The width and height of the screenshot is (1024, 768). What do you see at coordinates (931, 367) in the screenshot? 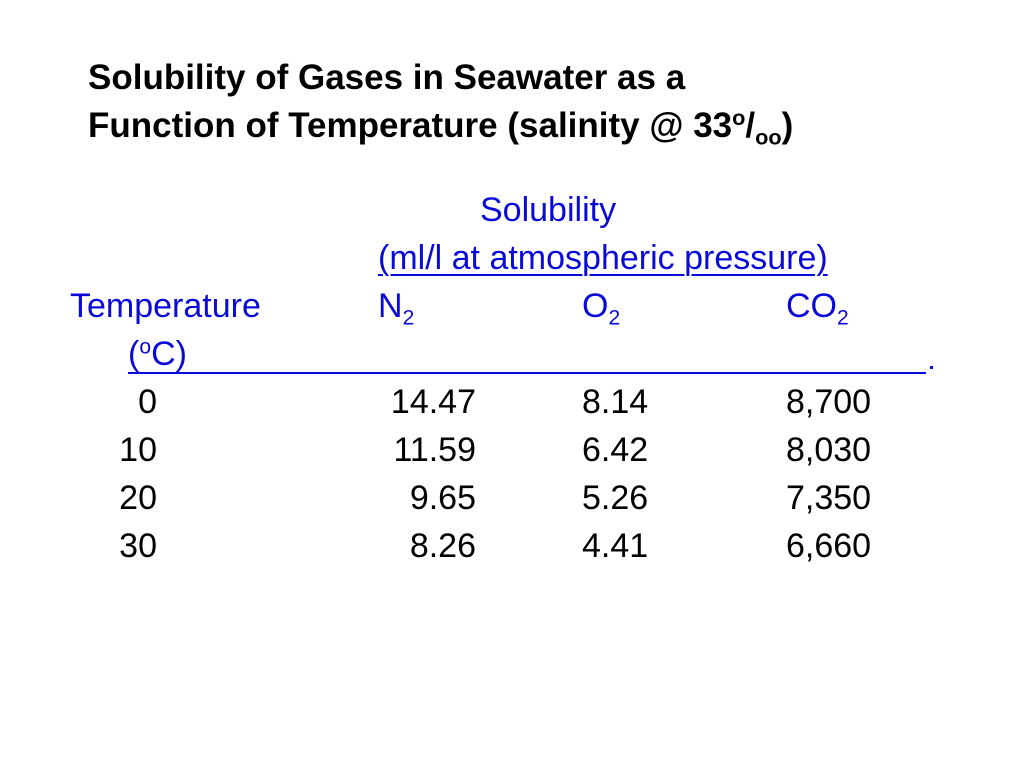
I see `rule-end-dot` at bounding box center [931, 367].